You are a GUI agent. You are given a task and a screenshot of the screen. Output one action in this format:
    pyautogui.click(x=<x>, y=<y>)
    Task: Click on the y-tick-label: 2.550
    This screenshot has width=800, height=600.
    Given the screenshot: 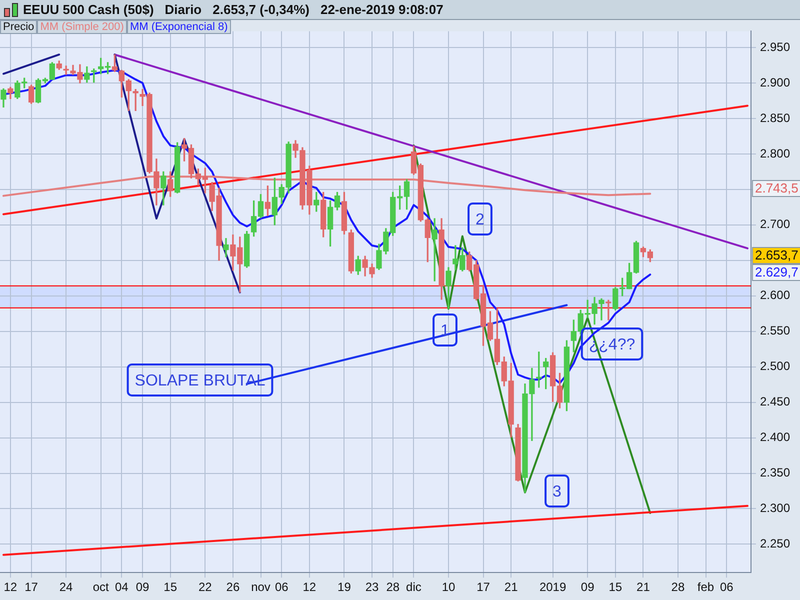 What is the action you would take?
    pyautogui.click(x=775, y=331)
    